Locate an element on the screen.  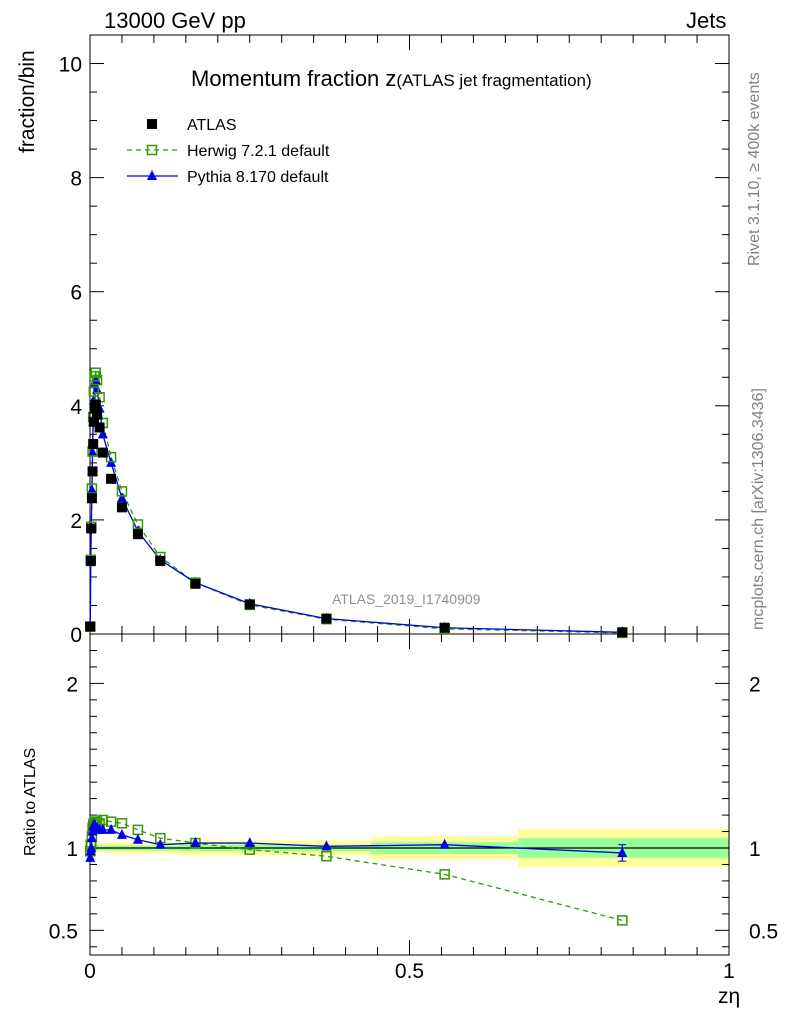
legend-label: Pythia 8.170 default is located at coordinates (258, 177).